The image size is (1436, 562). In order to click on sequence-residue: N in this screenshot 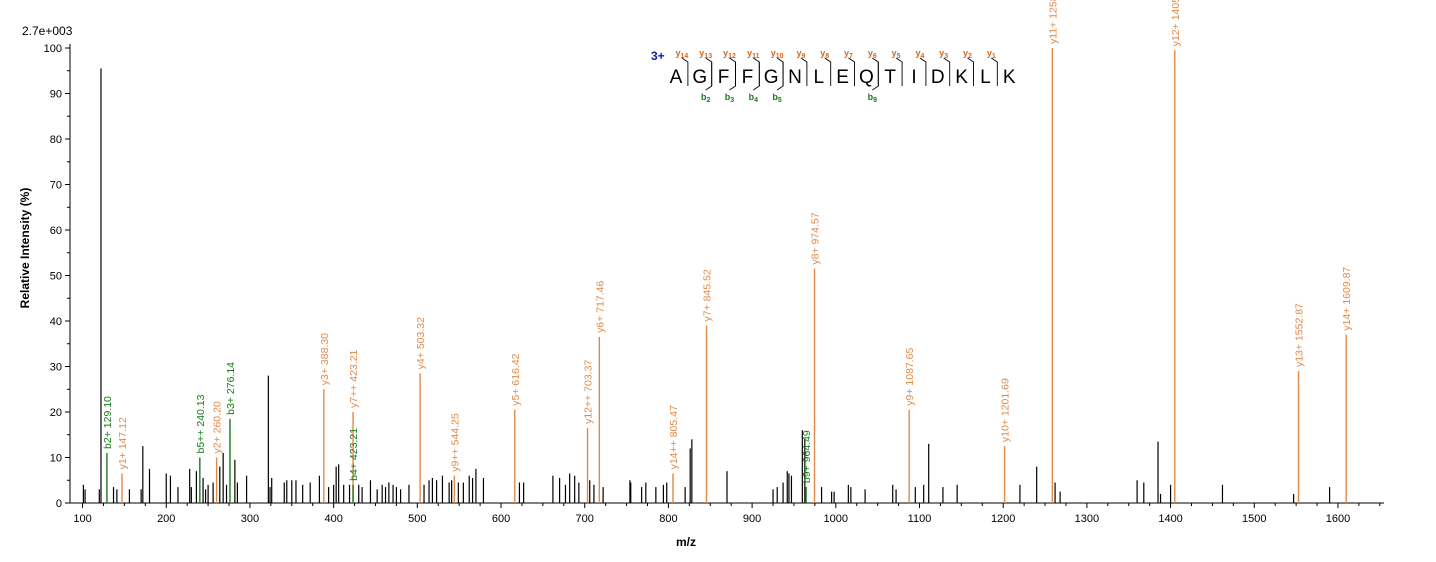, I will do `click(795, 77)`.